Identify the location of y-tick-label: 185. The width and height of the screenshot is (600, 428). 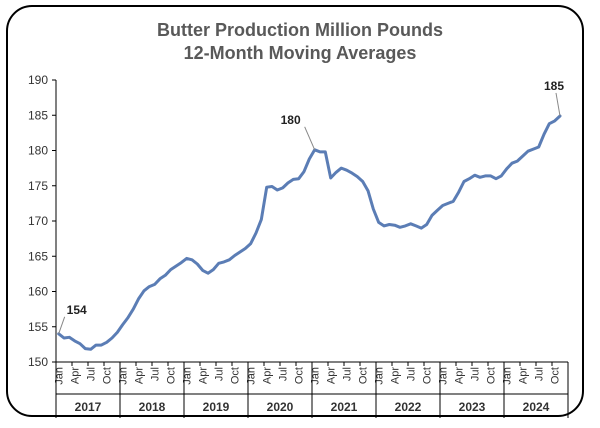
(38, 115).